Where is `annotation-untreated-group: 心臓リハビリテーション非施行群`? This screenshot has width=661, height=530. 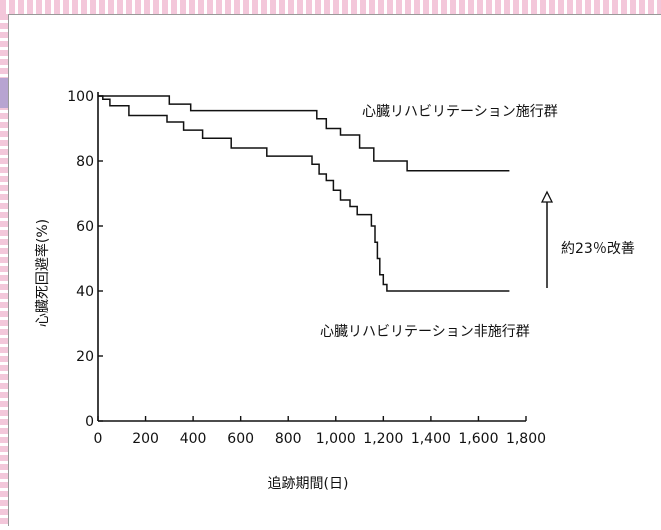
annotation-untreated-group: 心臓リハビリテーション非施行群 is located at coordinates (425, 332).